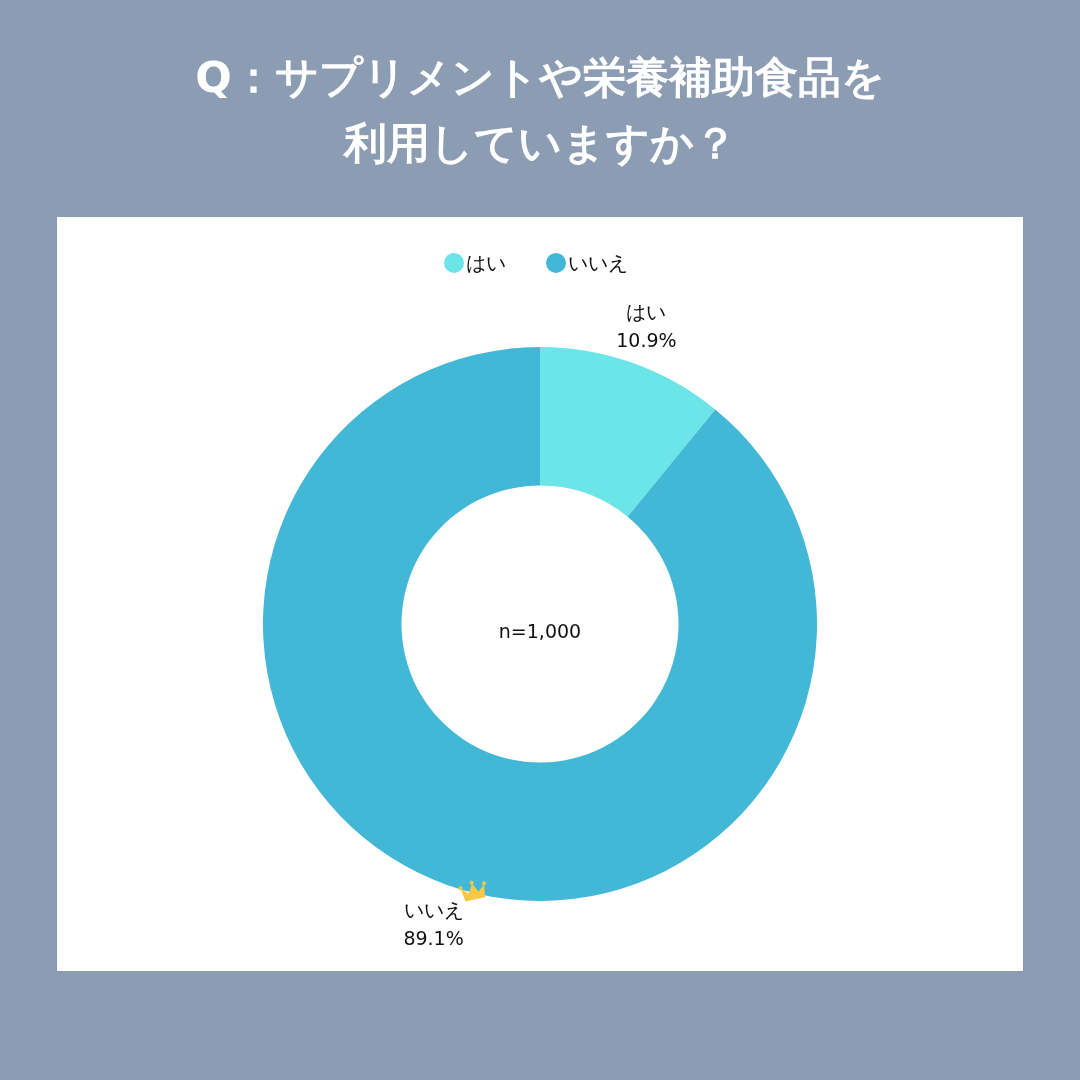  I want to click on chart-title: Q：サプリメントや栄養補助食品を利用していますか？, so click(540, 110).